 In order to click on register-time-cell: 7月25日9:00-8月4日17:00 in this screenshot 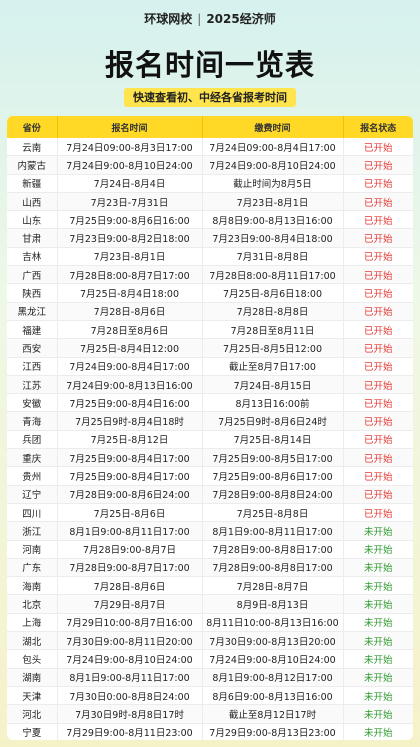, I will do `click(130, 458)`.